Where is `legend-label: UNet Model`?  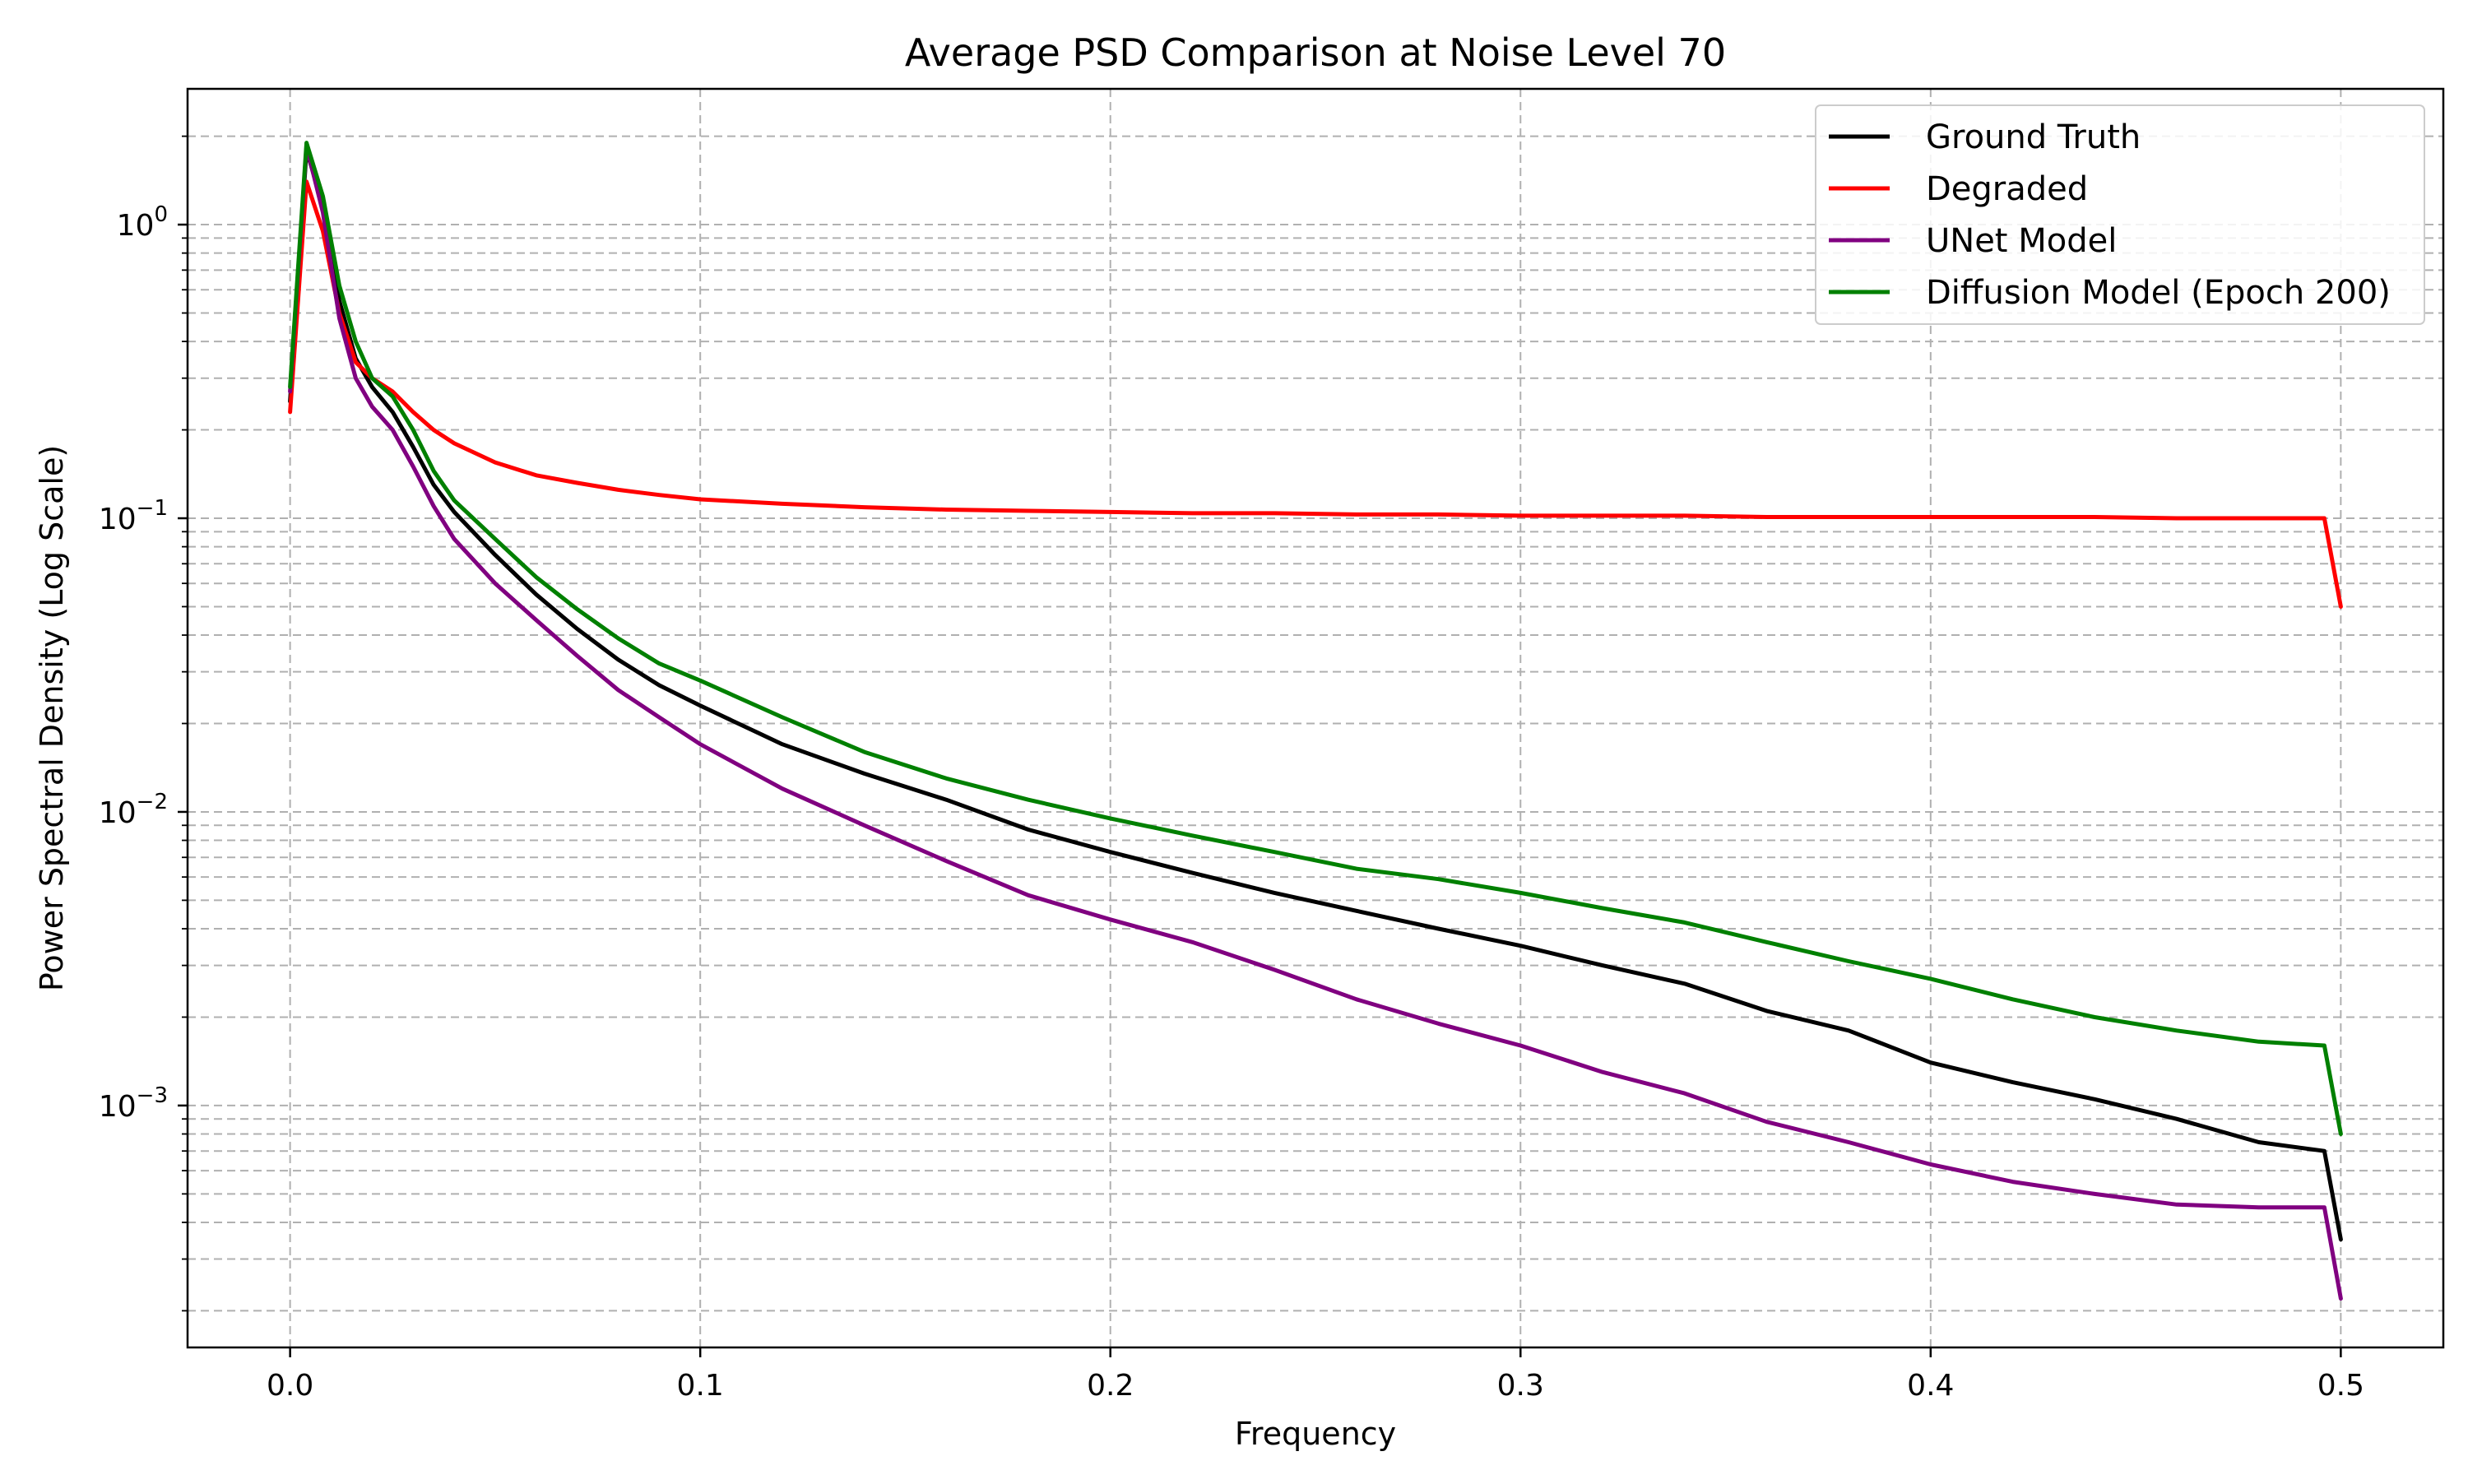 legend-label: UNet Model is located at coordinates (2021, 241).